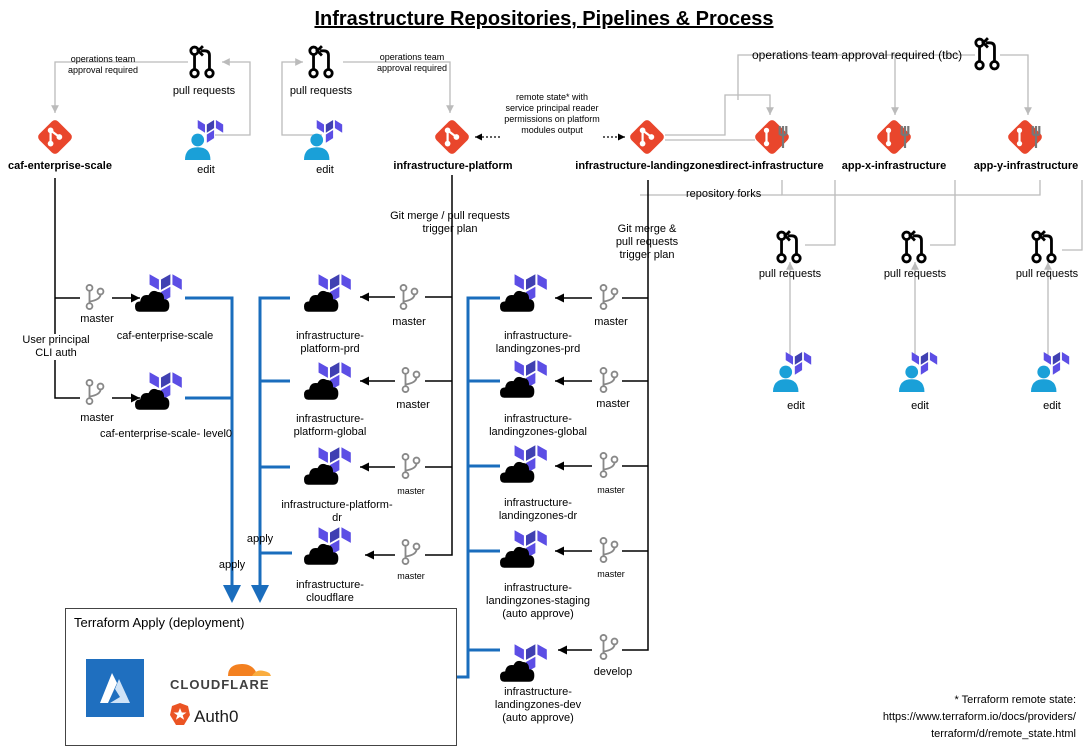 The width and height of the screenshot is (1088, 747). Describe the element at coordinates (613, 672) in the screenshot. I see `branch-label: develop` at that location.